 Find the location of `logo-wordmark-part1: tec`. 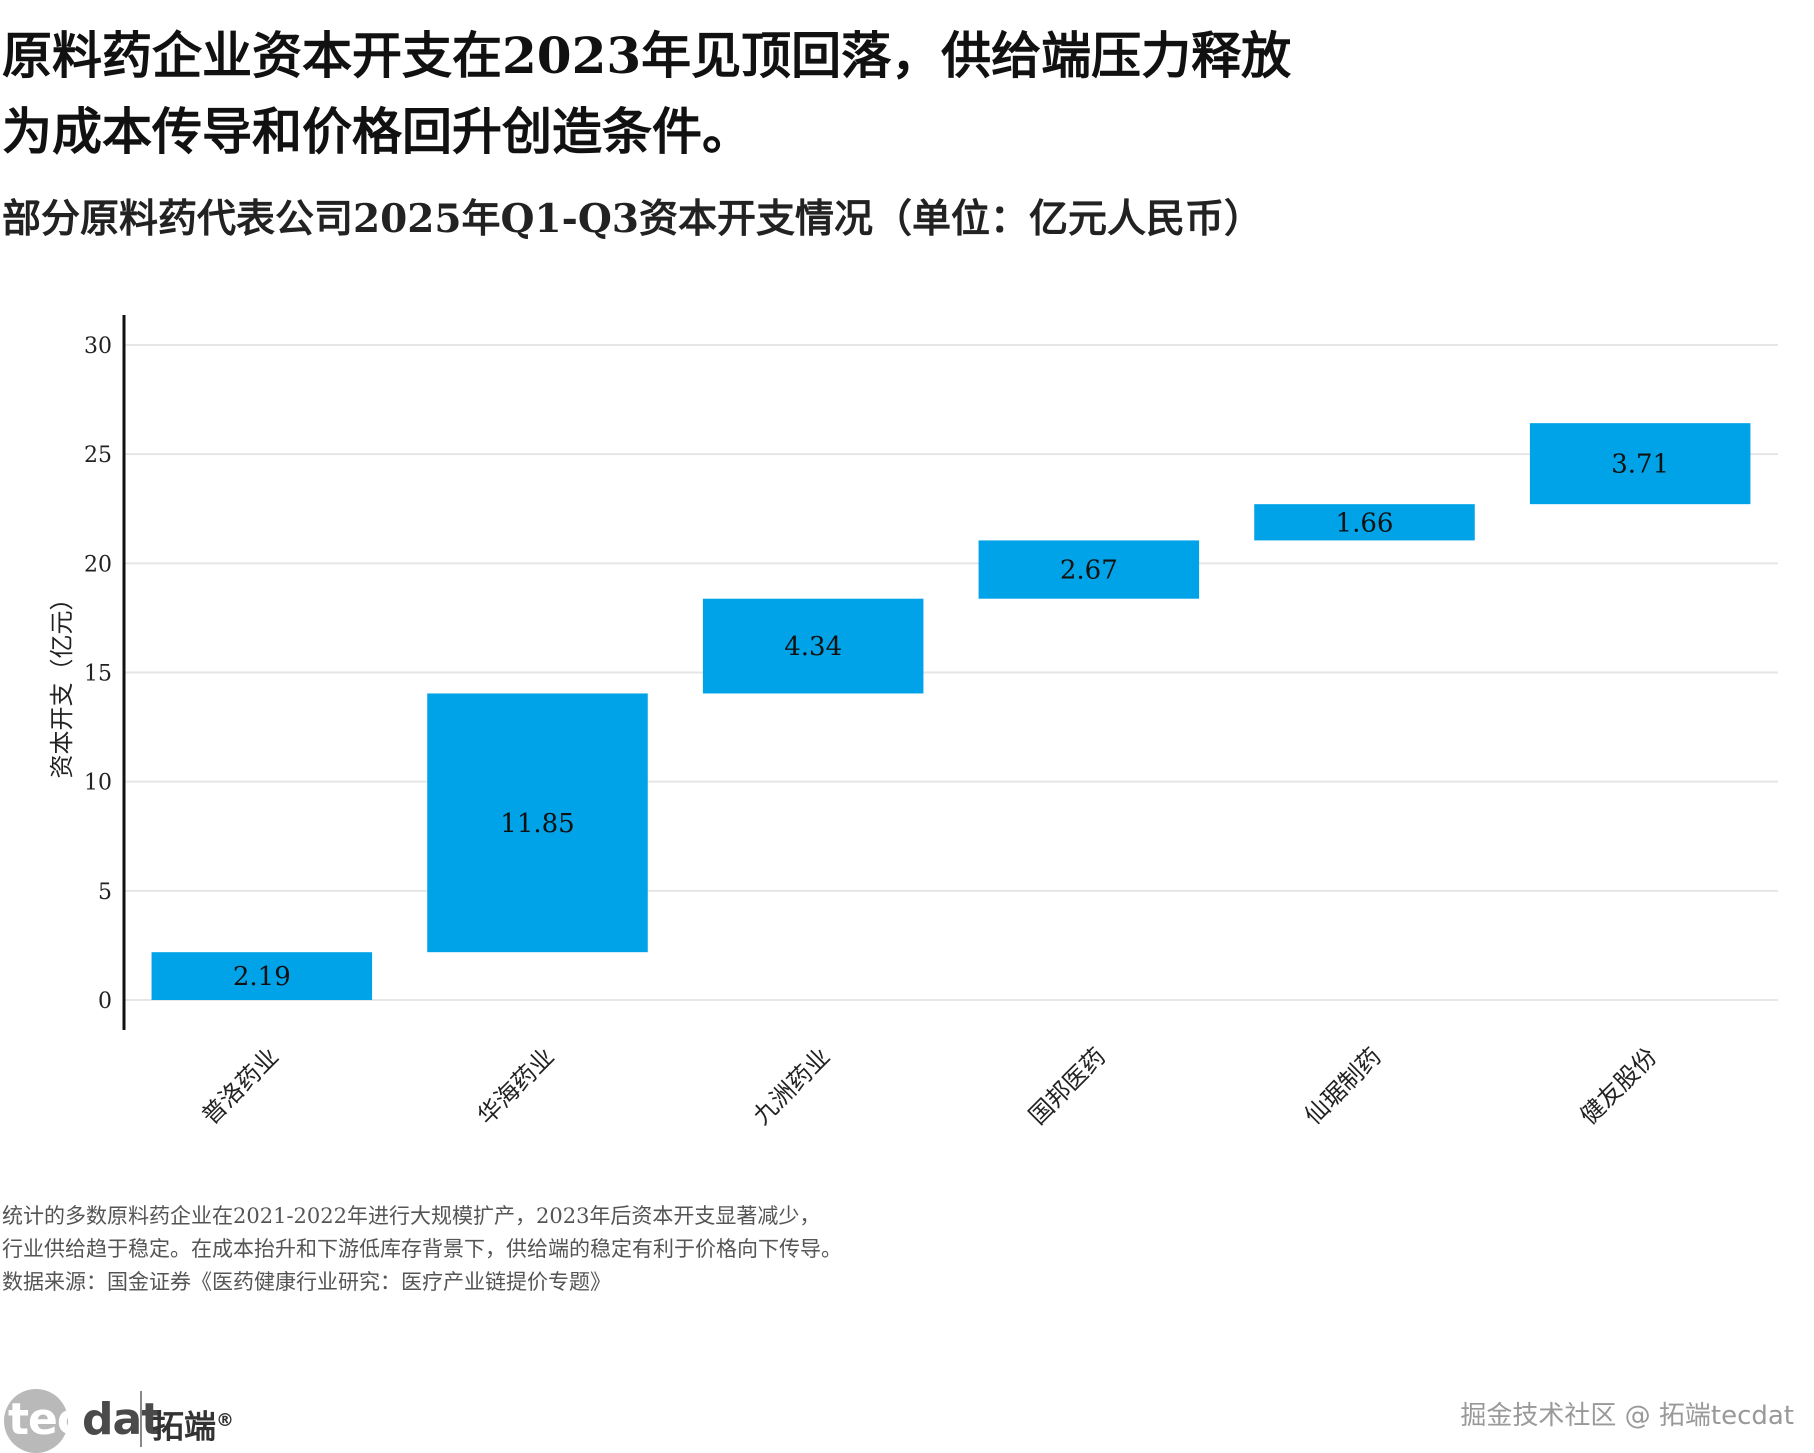

logo-wordmark-part1: tec is located at coordinates (45, 1419).